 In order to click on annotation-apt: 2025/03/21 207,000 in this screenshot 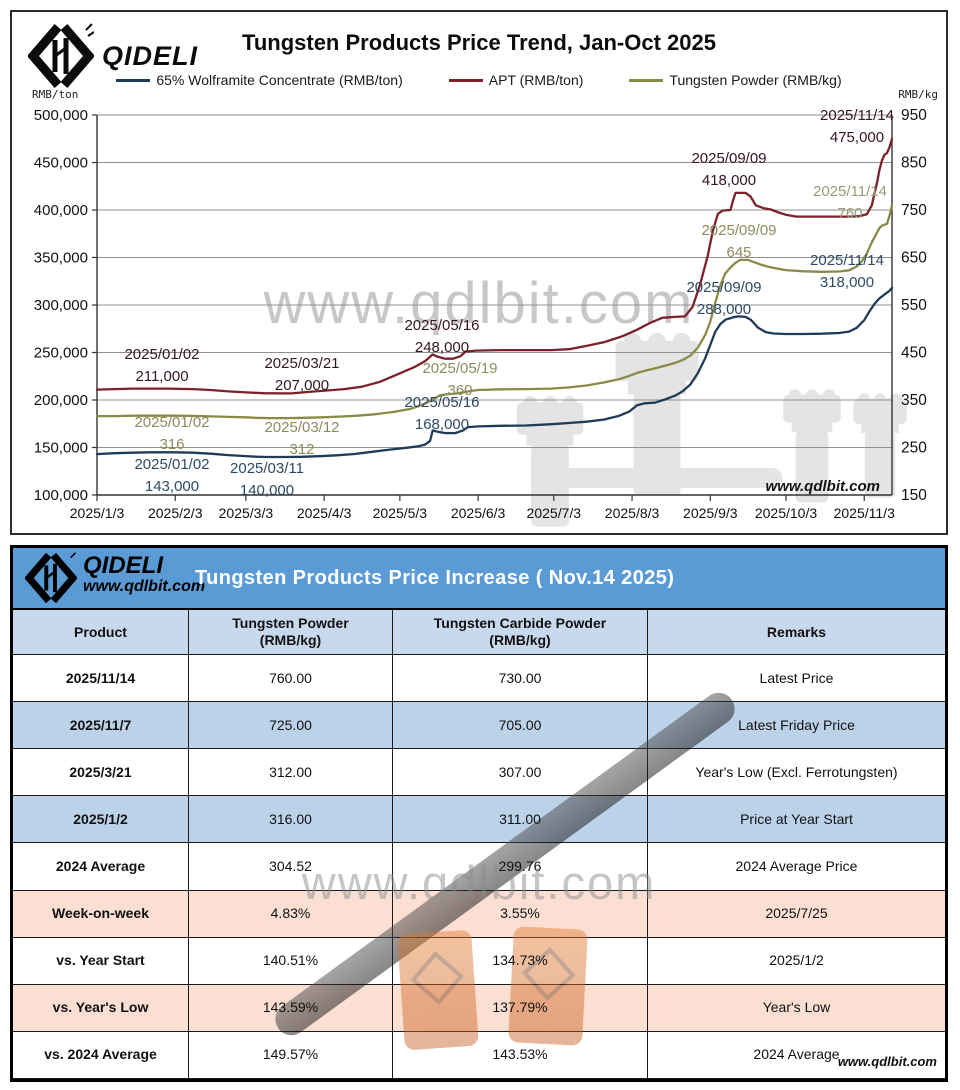, I will do `click(301, 374)`.